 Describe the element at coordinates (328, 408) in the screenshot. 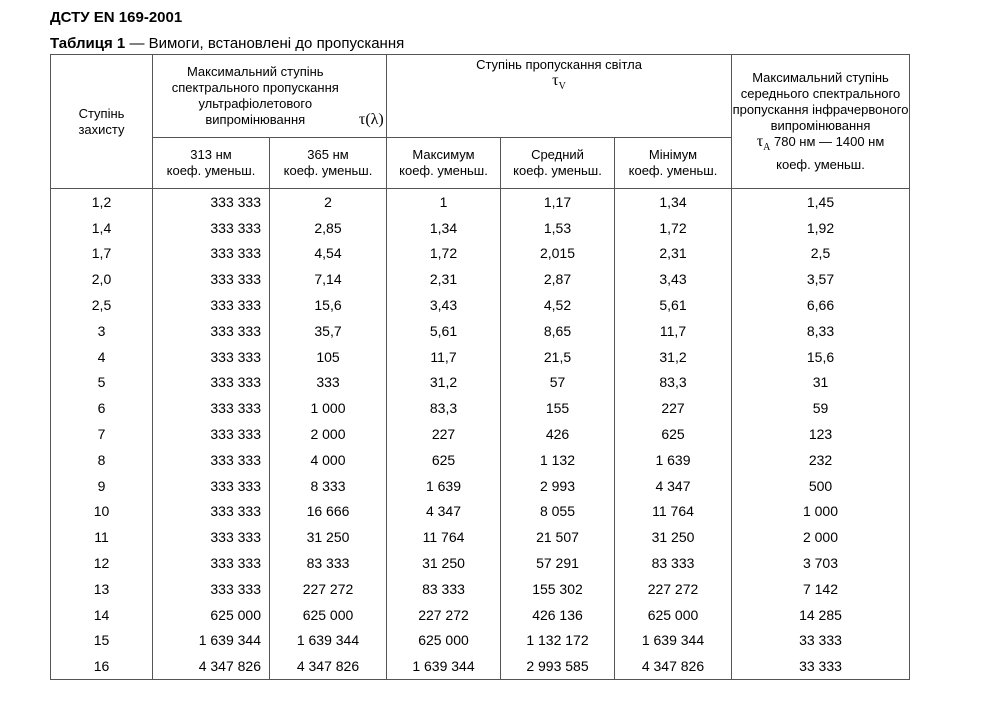

I see `table-cell: 1 000` at that location.